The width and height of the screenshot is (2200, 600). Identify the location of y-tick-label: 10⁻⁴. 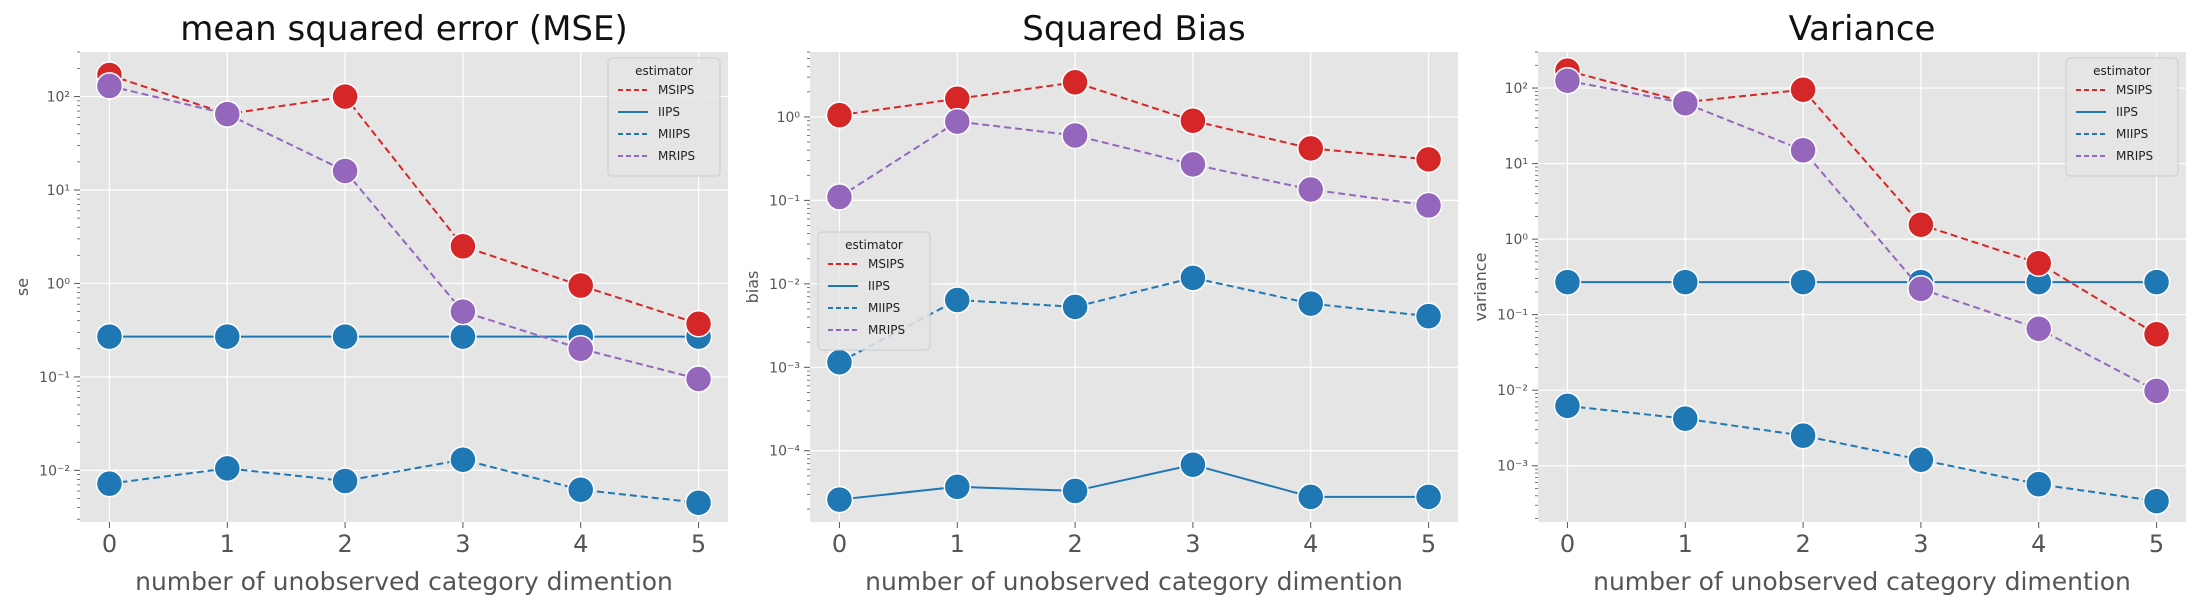
(784, 452).